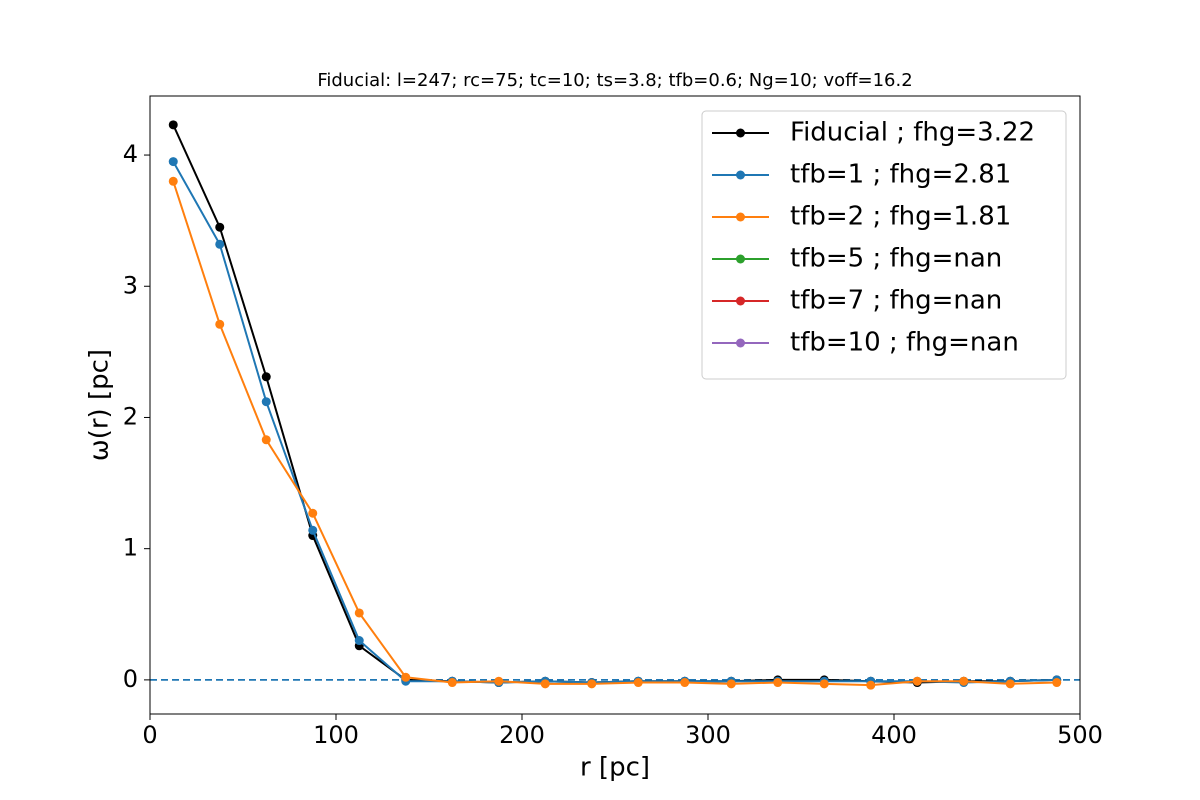 The image size is (1200, 800). What do you see at coordinates (149, 735) in the screenshot?
I see `x-tick-label: 0` at bounding box center [149, 735].